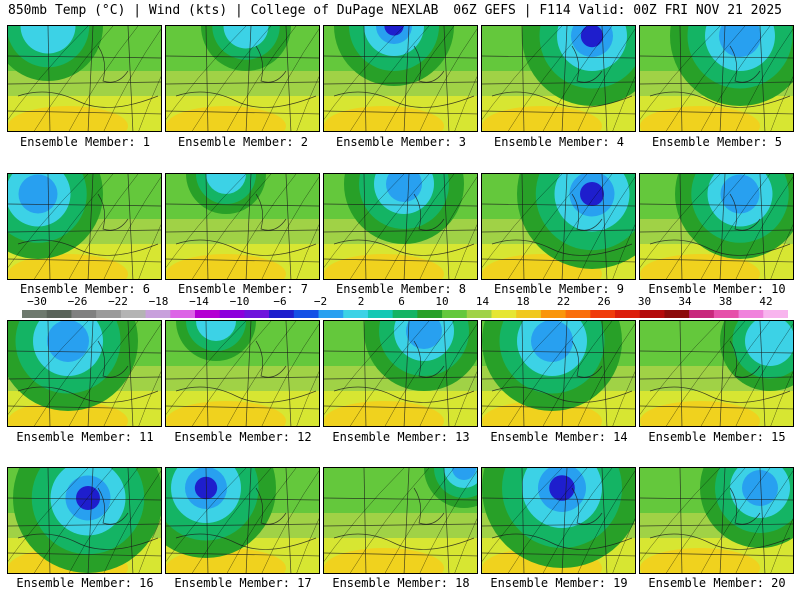 The height and width of the screenshot is (600, 800). What do you see at coordinates (401, 142) in the screenshot?
I see `ensemble-member-label: Ensemble Member: 3` at bounding box center [401, 142].